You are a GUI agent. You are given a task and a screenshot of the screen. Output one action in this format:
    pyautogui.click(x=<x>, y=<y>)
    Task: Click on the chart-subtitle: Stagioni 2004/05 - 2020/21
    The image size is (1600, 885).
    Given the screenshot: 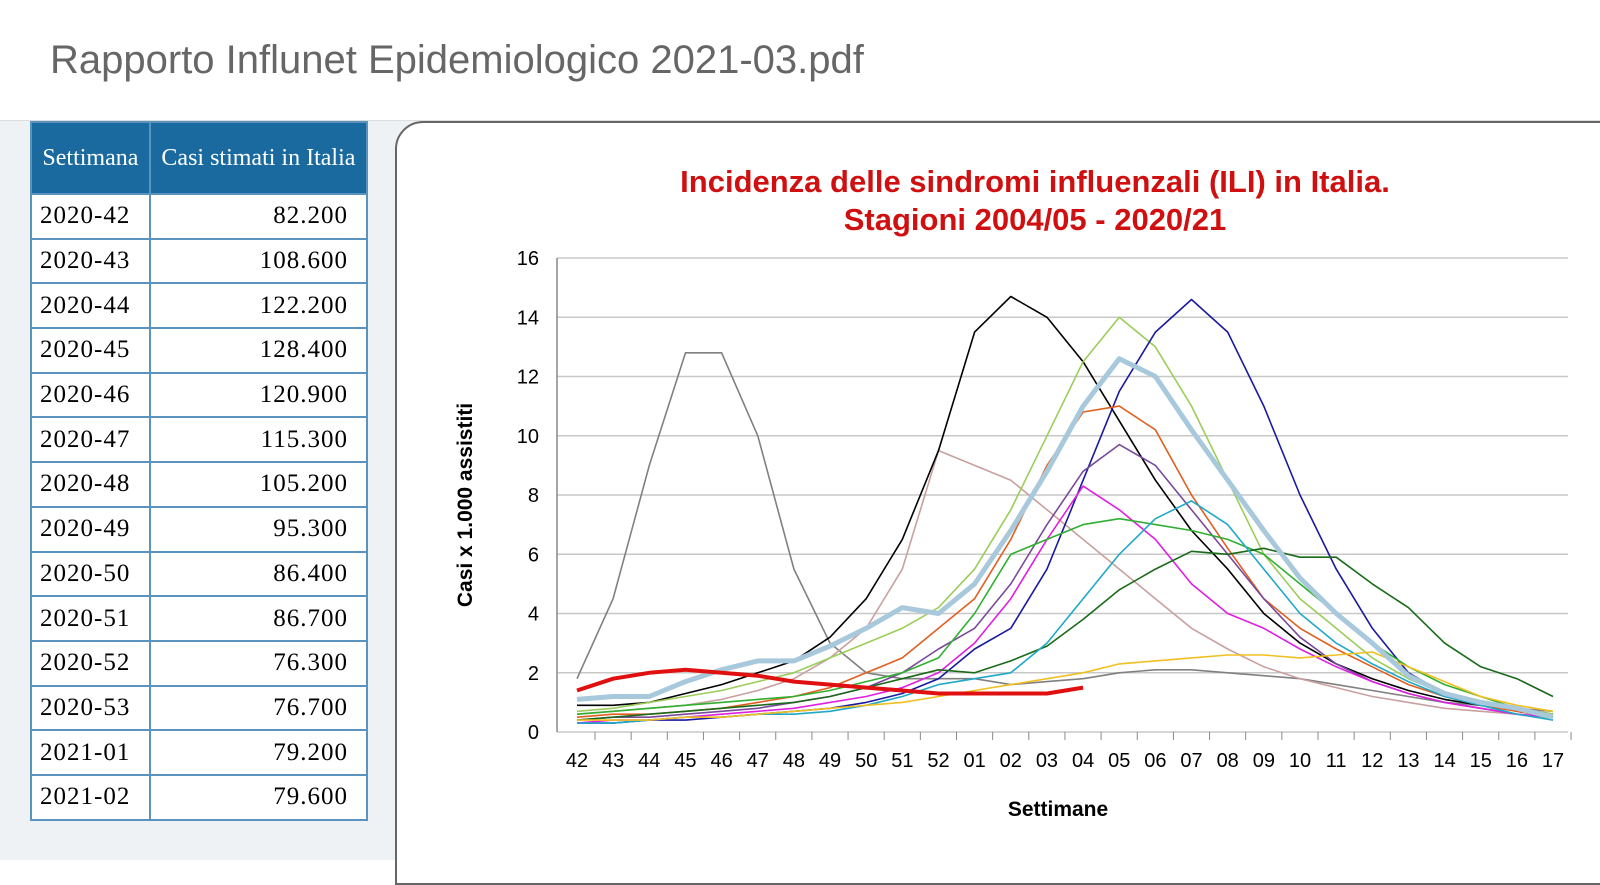 What is the action you would take?
    pyautogui.click(x=1035, y=219)
    